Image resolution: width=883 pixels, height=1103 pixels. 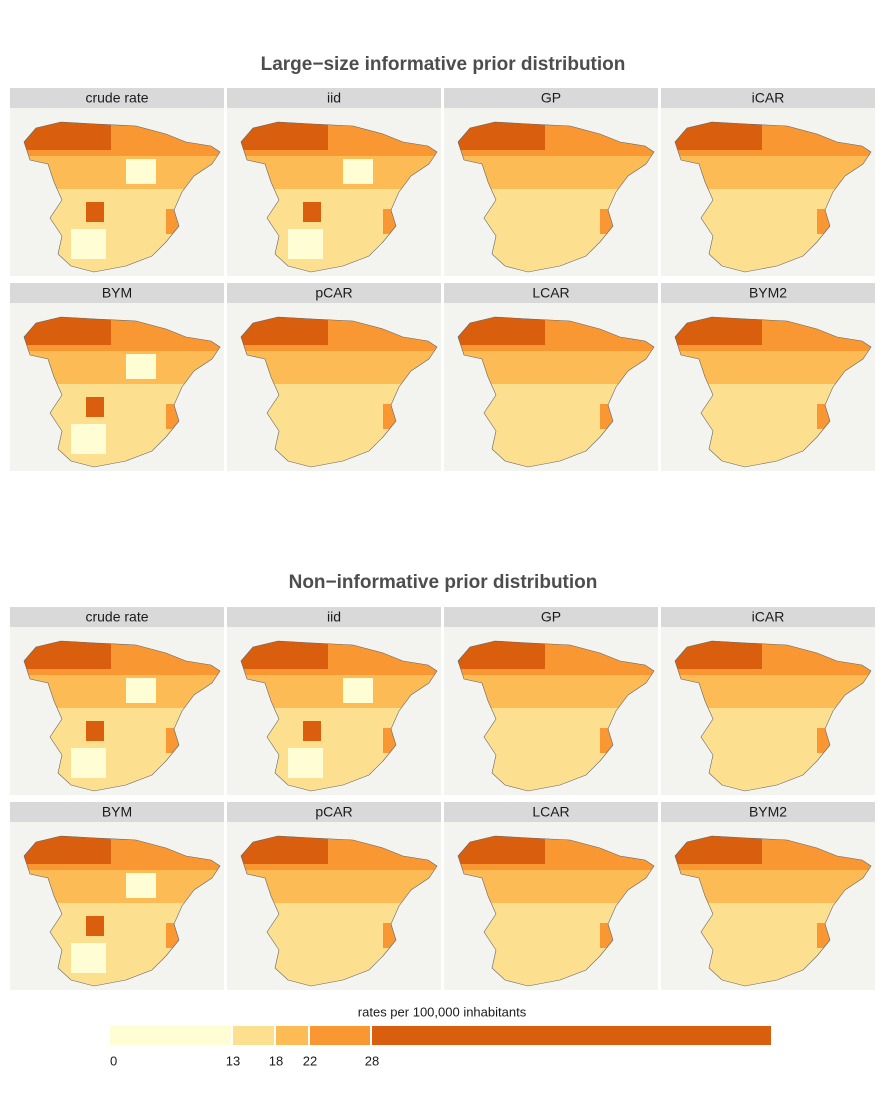 What do you see at coordinates (442, 1011) in the screenshot?
I see `legend-title: rates per 100,000 inhabitants` at bounding box center [442, 1011].